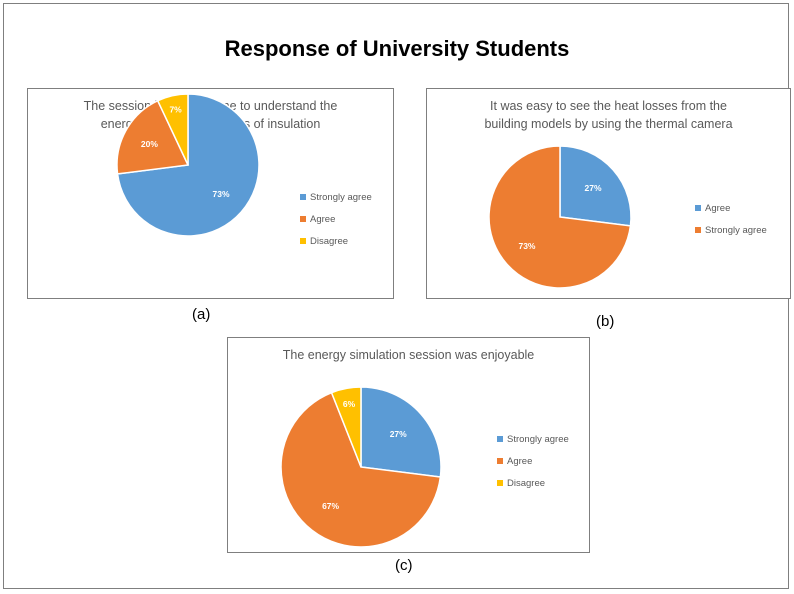 The height and width of the screenshot is (594, 794). I want to click on pie-chart-b: 27% 73%, so click(560, 217).